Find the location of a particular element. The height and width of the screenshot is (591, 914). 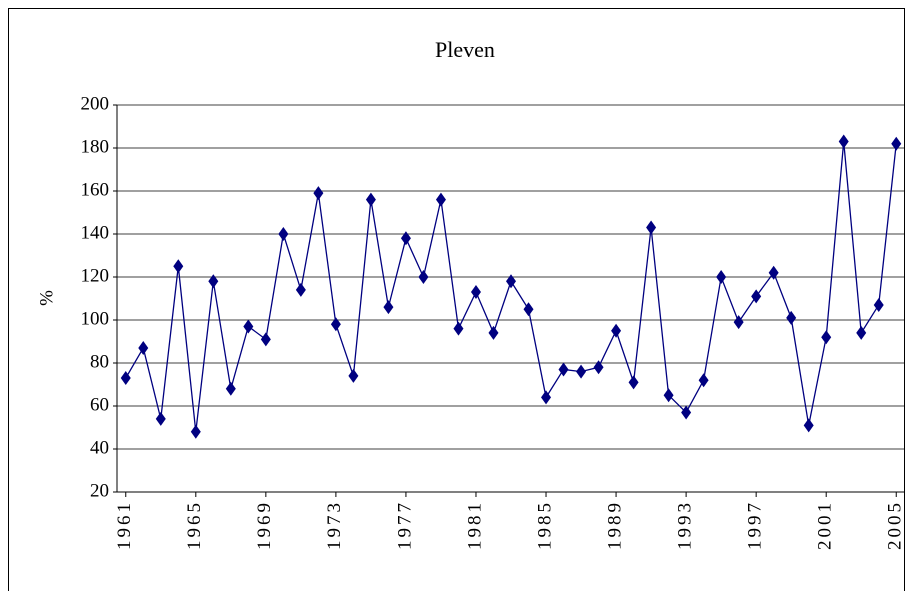

y-tick-label: 80 is located at coordinates (99, 361).